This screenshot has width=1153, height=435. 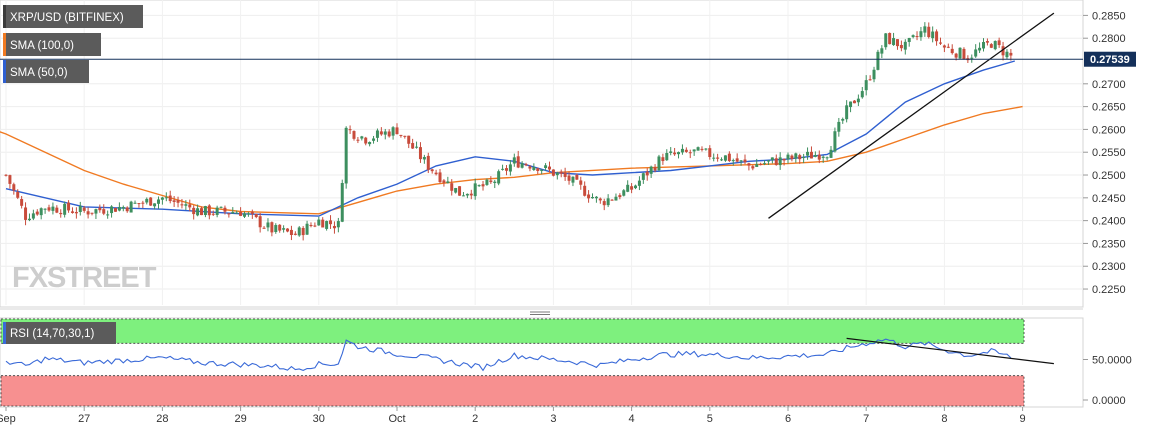 I want to click on legend-sma100: SMA (100,0), so click(x=52, y=44).